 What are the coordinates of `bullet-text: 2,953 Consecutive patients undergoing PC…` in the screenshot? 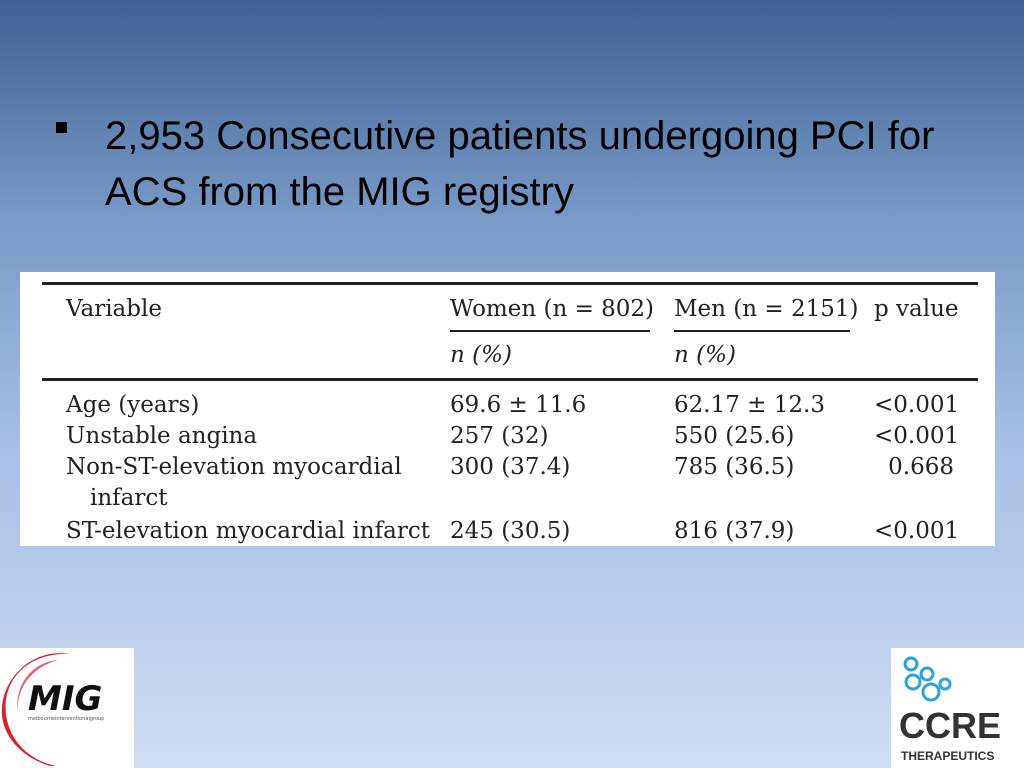 It's located at (520, 164).